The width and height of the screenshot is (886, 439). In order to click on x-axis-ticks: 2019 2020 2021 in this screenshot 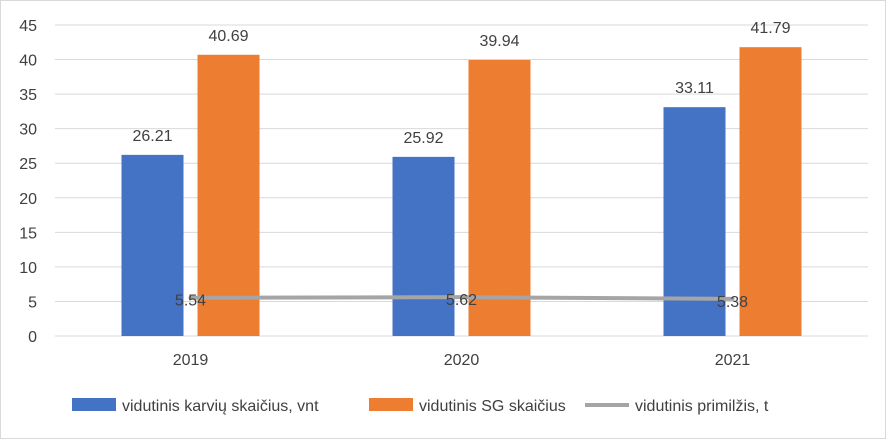, I will do `click(462, 360)`.